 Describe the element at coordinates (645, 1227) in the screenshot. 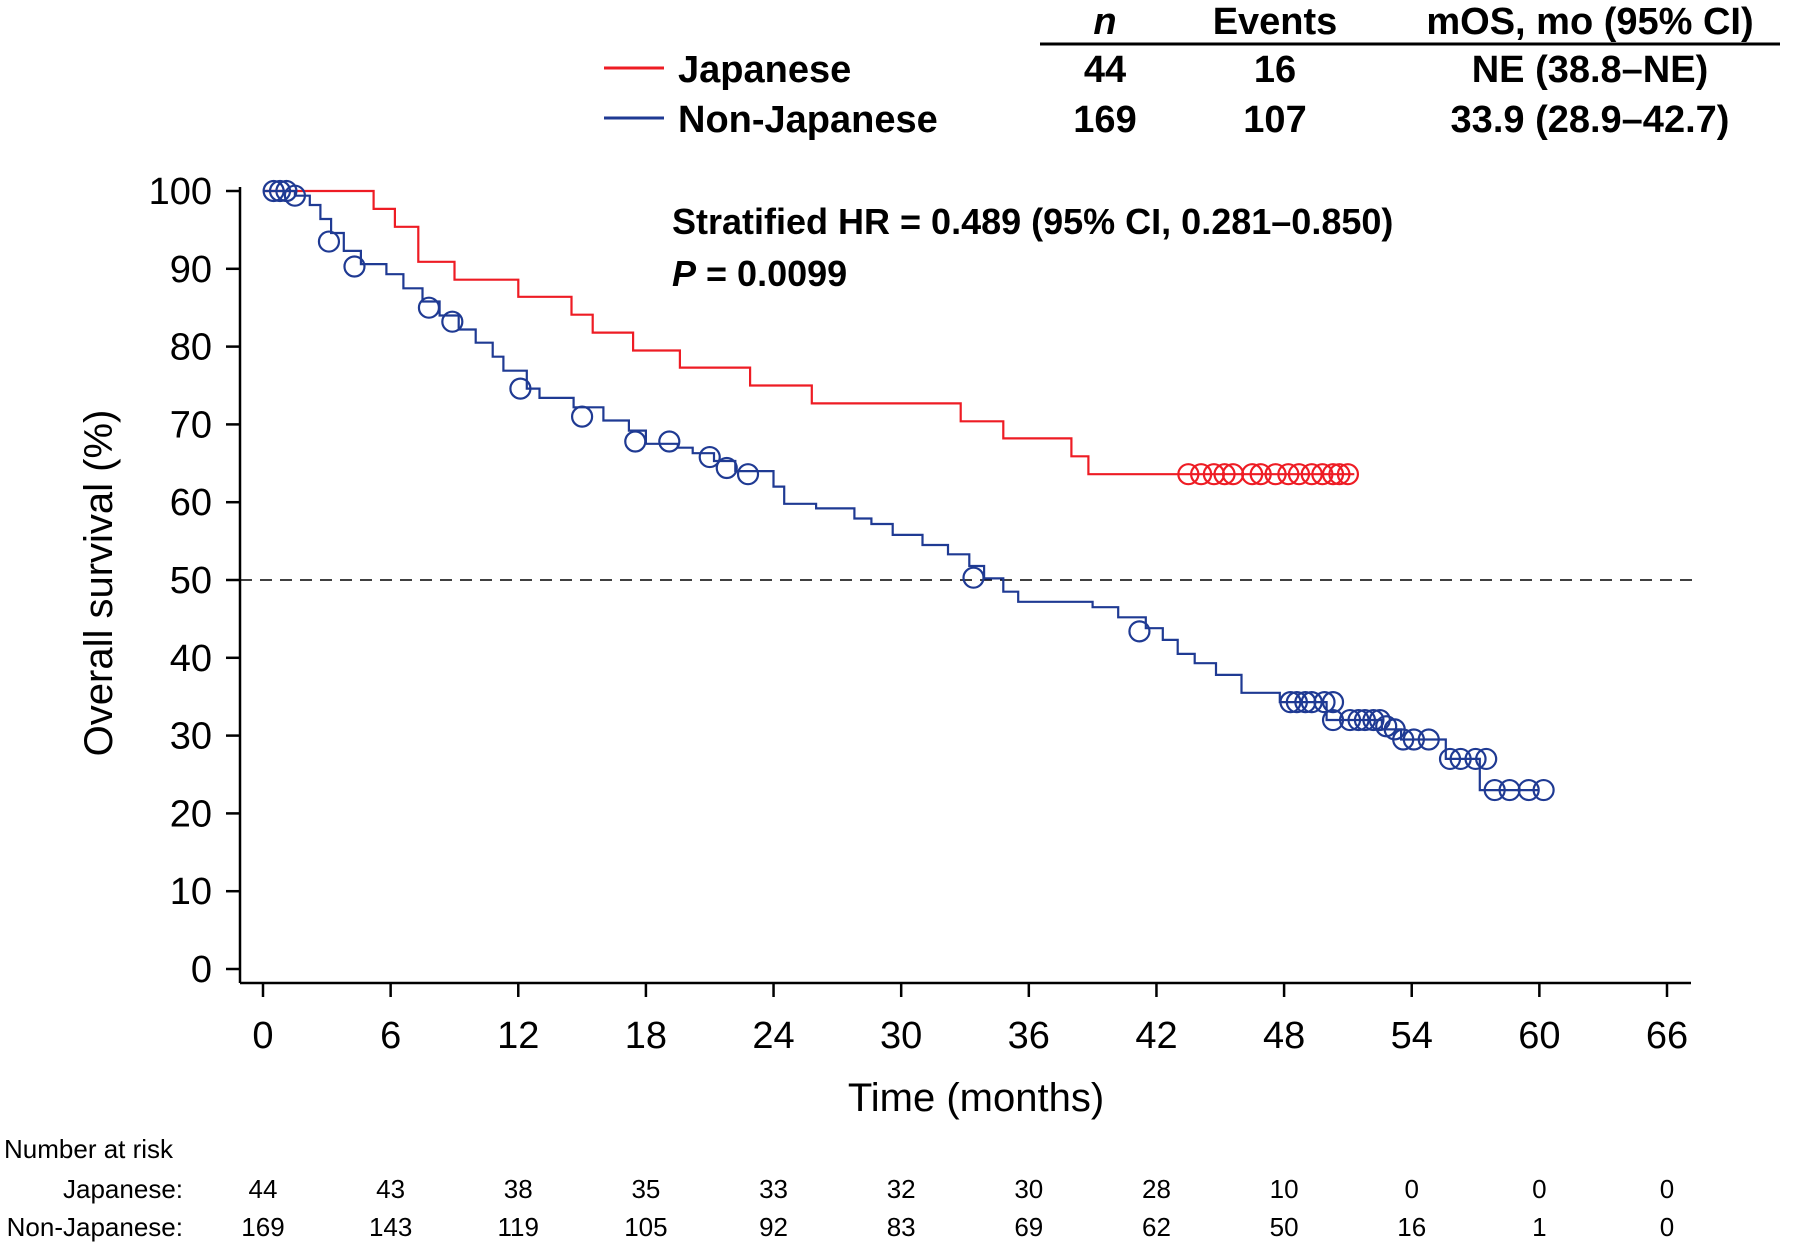

I see `risk-value: 105` at that location.